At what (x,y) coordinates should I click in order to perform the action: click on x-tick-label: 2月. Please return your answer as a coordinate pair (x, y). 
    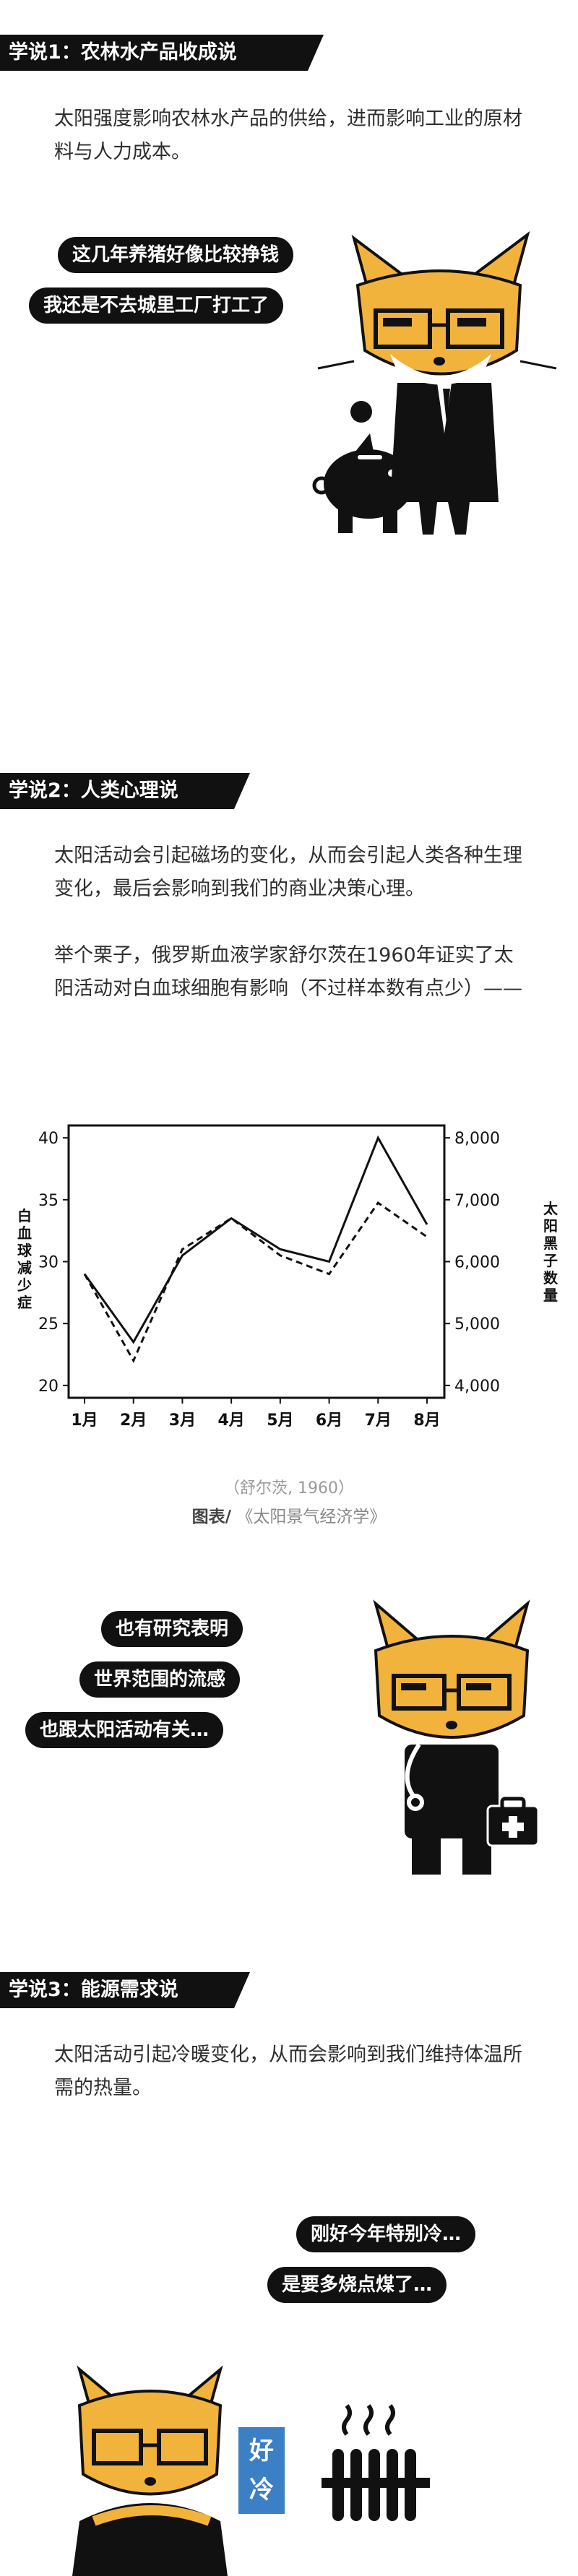
    Looking at the image, I should click on (133, 1421).